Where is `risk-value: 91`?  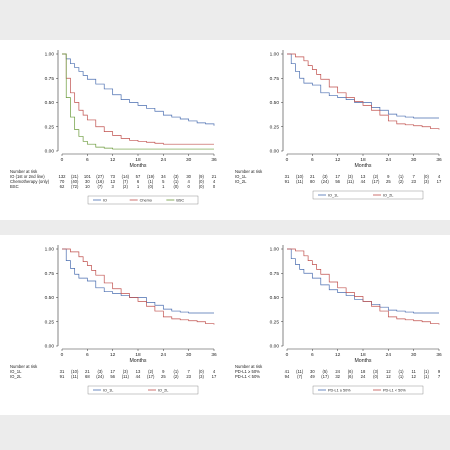
risk-value: 91 is located at coordinates (287, 181).